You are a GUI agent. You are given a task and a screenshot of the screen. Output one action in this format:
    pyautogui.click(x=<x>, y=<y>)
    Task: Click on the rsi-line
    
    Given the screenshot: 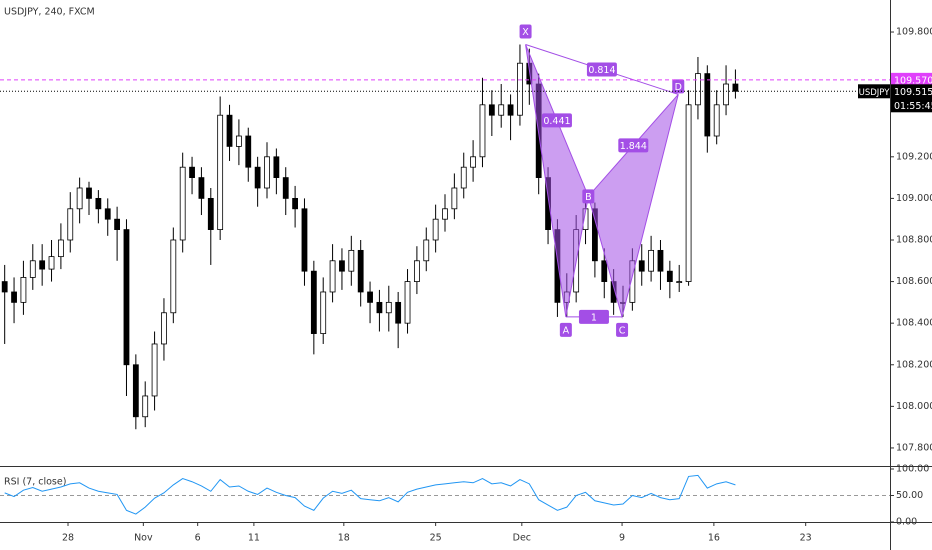 What is the action you would take?
    pyautogui.click(x=370, y=494)
    